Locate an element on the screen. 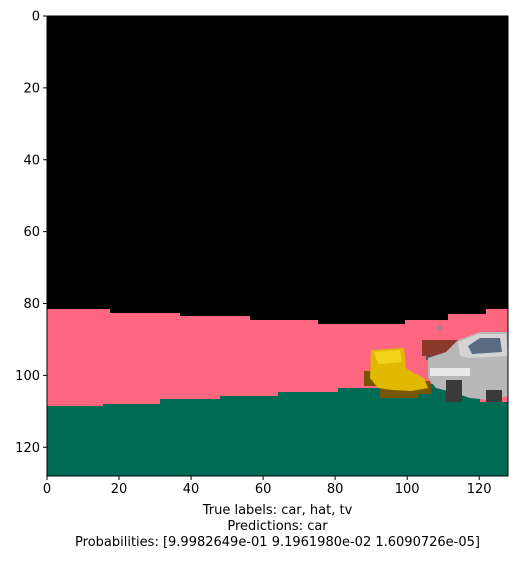 The height and width of the screenshot is (561, 521). y-tick-label: 20 is located at coordinates (31, 88).